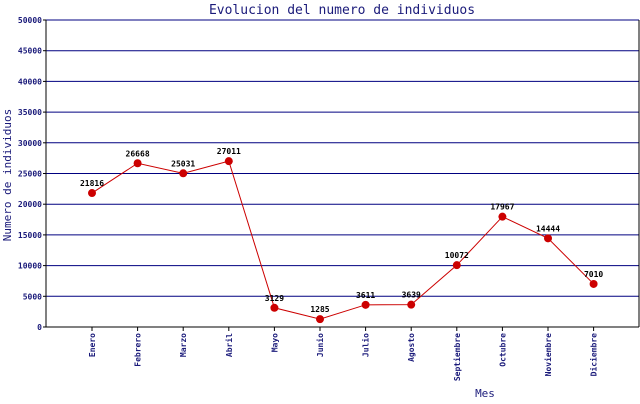 This screenshot has height=404, width=640. I want to click on x-tick-label: Diciembre, so click(594, 355).